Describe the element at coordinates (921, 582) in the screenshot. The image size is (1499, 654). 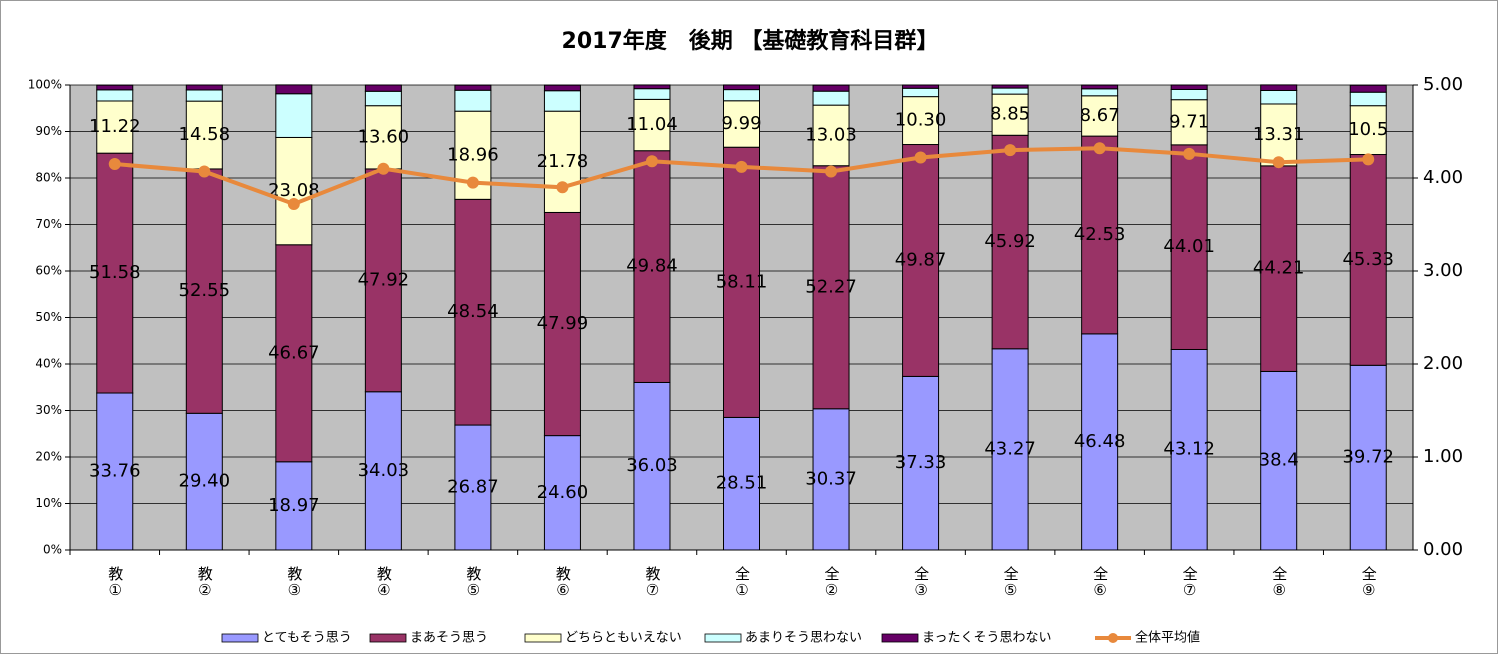
I see `x-tick-label: 全③` at that location.